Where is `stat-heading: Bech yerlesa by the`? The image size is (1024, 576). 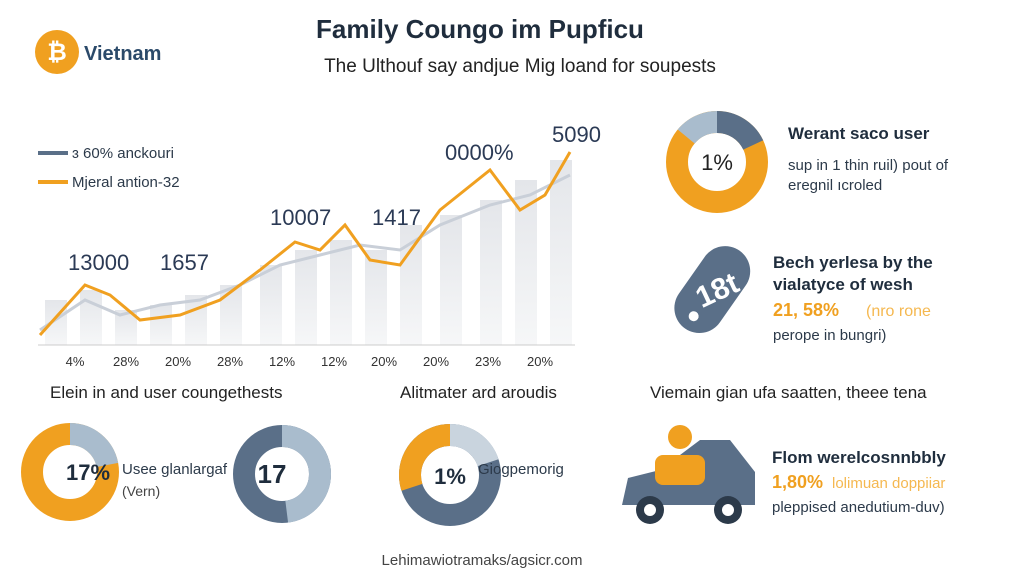
stat-heading: Bech yerlesa by the is located at coordinates (853, 262).